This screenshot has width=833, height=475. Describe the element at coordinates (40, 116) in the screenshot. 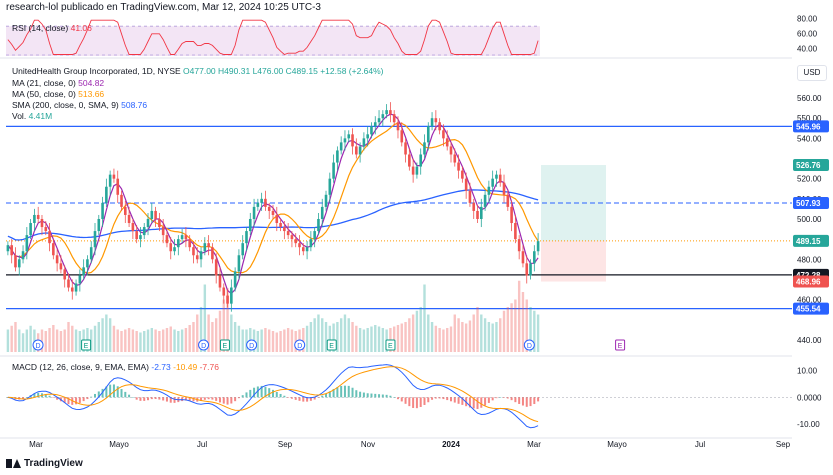

I see `volume-value: 4.41M` at that location.